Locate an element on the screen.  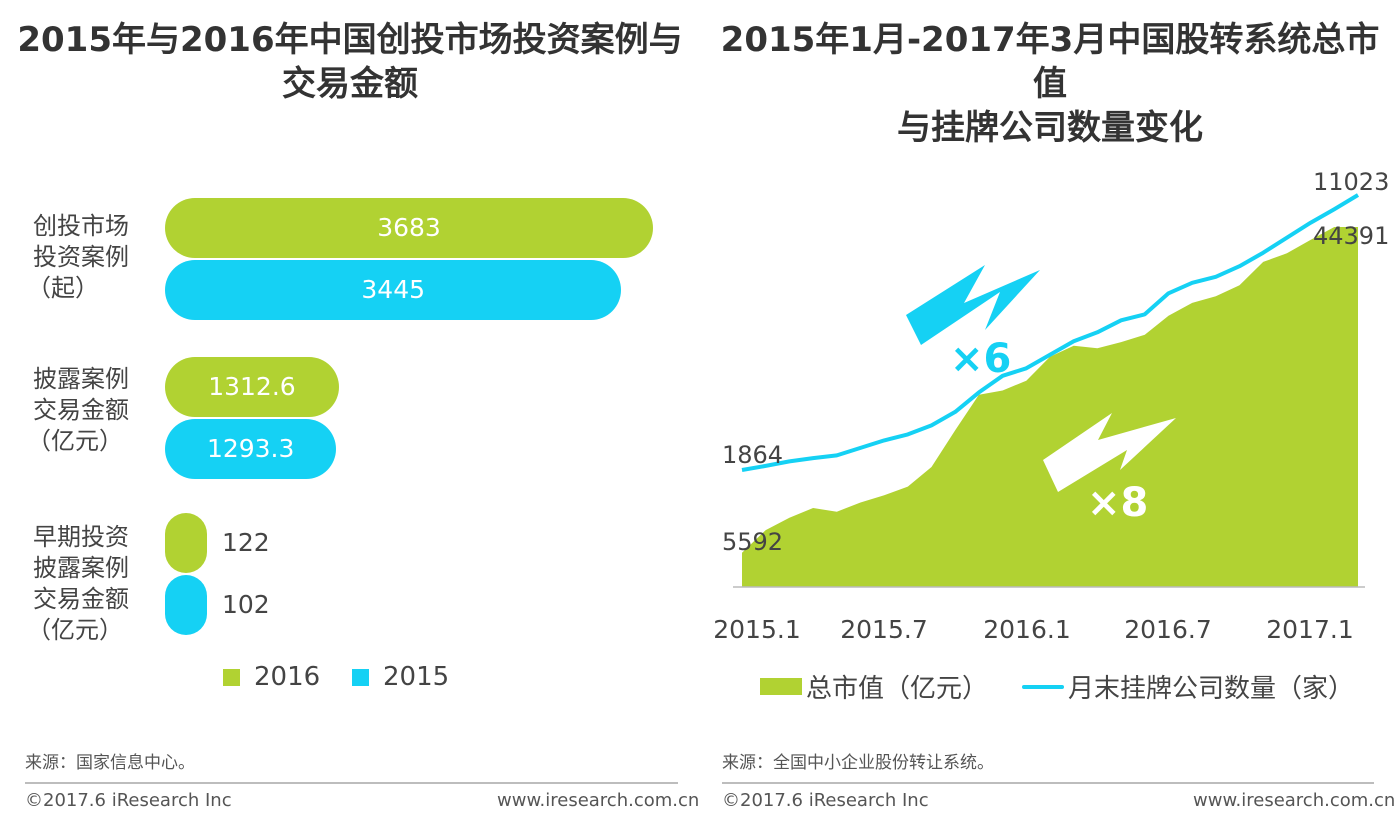
left-title-line2: 交易金额 is located at coordinates (350, 84).